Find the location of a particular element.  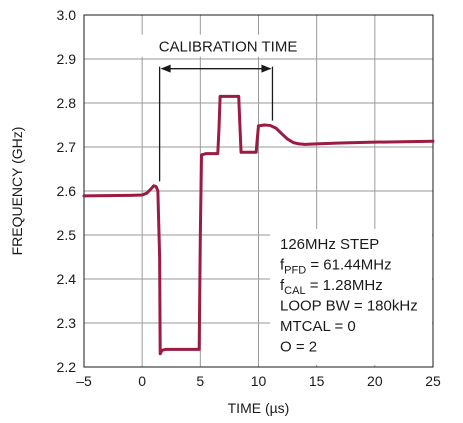

y-tick-label: 2.6 is located at coordinates (67, 191).